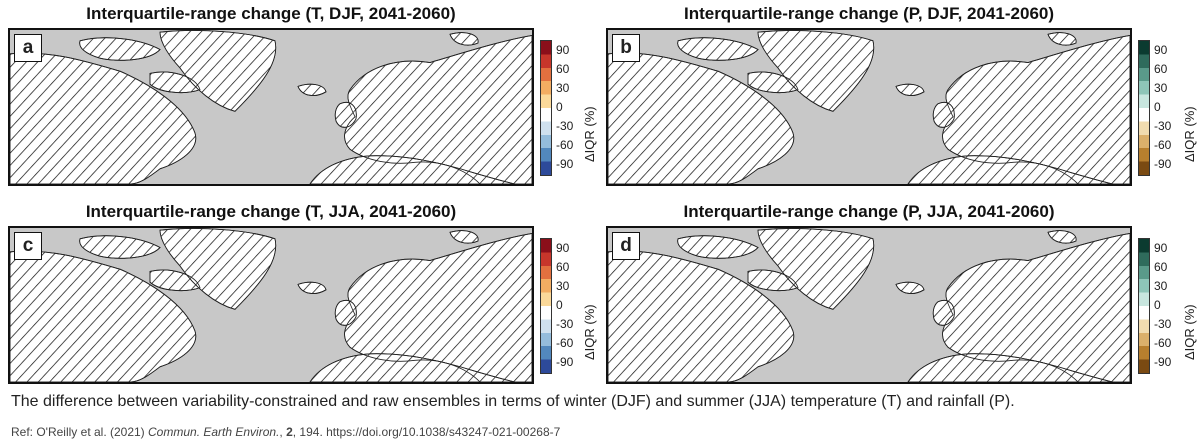 The height and width of the screenshot is (446, 1200). I want to click on panel-letter: a, so click(28, 48).